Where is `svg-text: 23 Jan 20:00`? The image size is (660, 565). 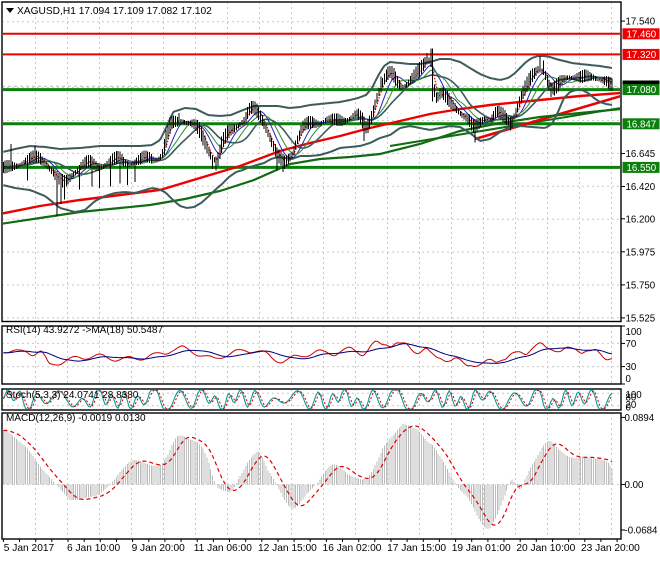 svg-text: 23 Jan 20:00 is located at coordinates (610, 548).